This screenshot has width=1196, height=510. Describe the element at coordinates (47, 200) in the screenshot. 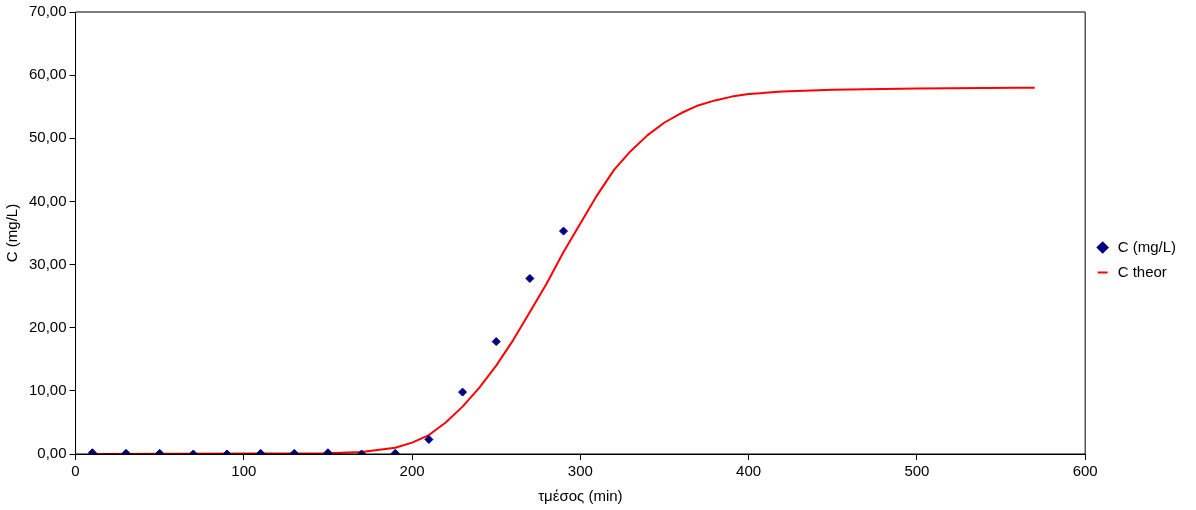

I see `y-tick-label: 40,00` at that location.